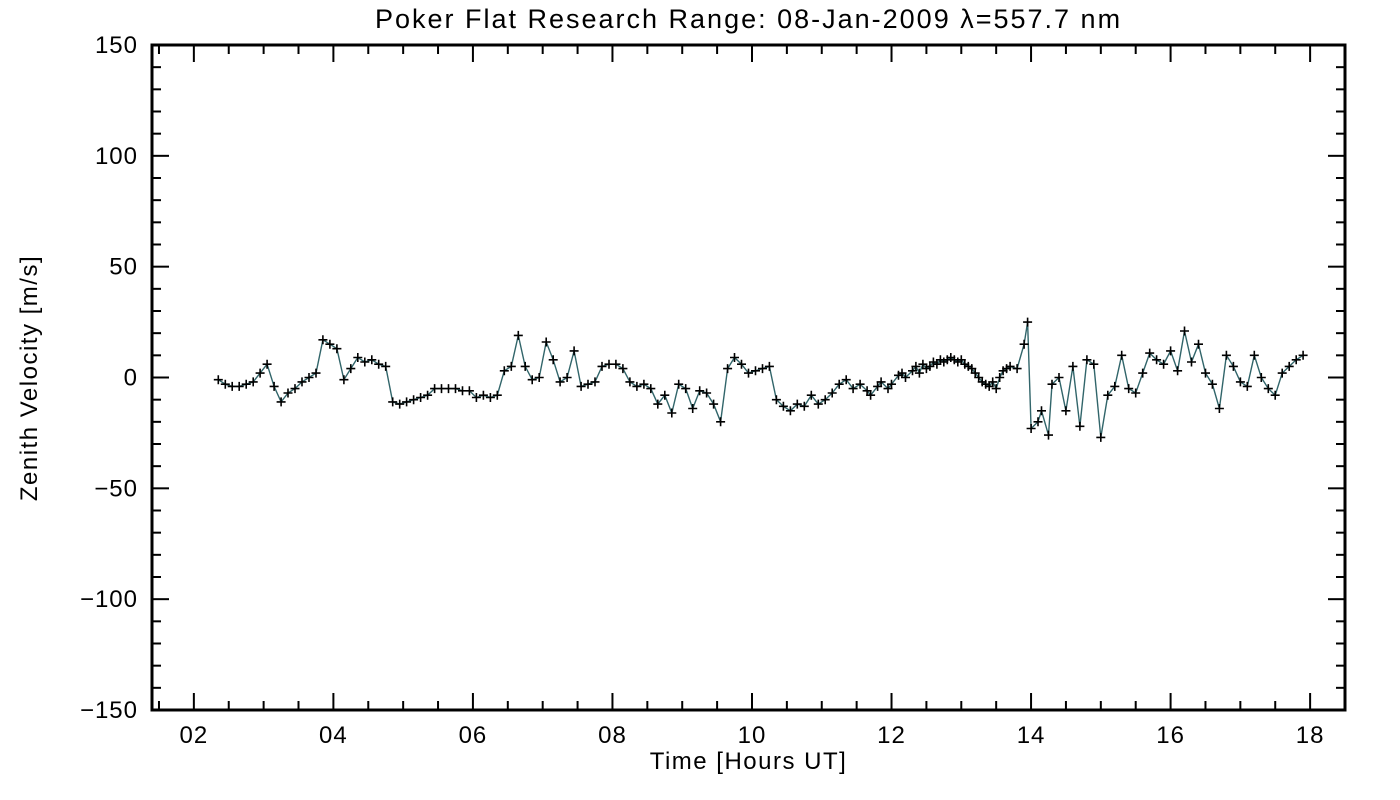 The image size is (1400, 800). I want to click on svg-text: 0, so click(131, 378).